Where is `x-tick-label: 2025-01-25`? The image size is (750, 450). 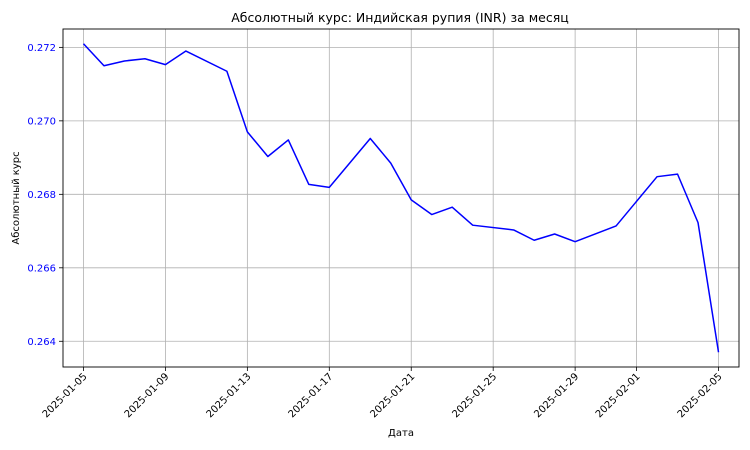 x-tick-label: 2025-01-25 is located at coordinates (474, 395).